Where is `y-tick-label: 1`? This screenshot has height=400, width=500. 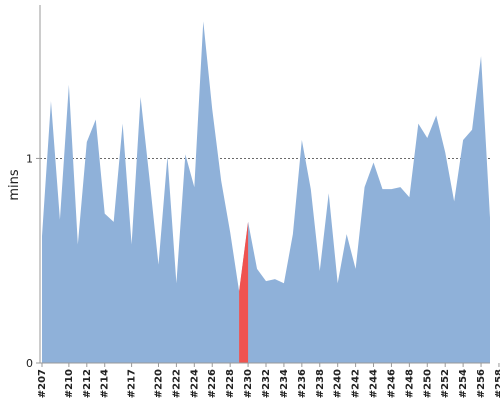 y-tick-label: 1 is located at coordinates (29, 158).